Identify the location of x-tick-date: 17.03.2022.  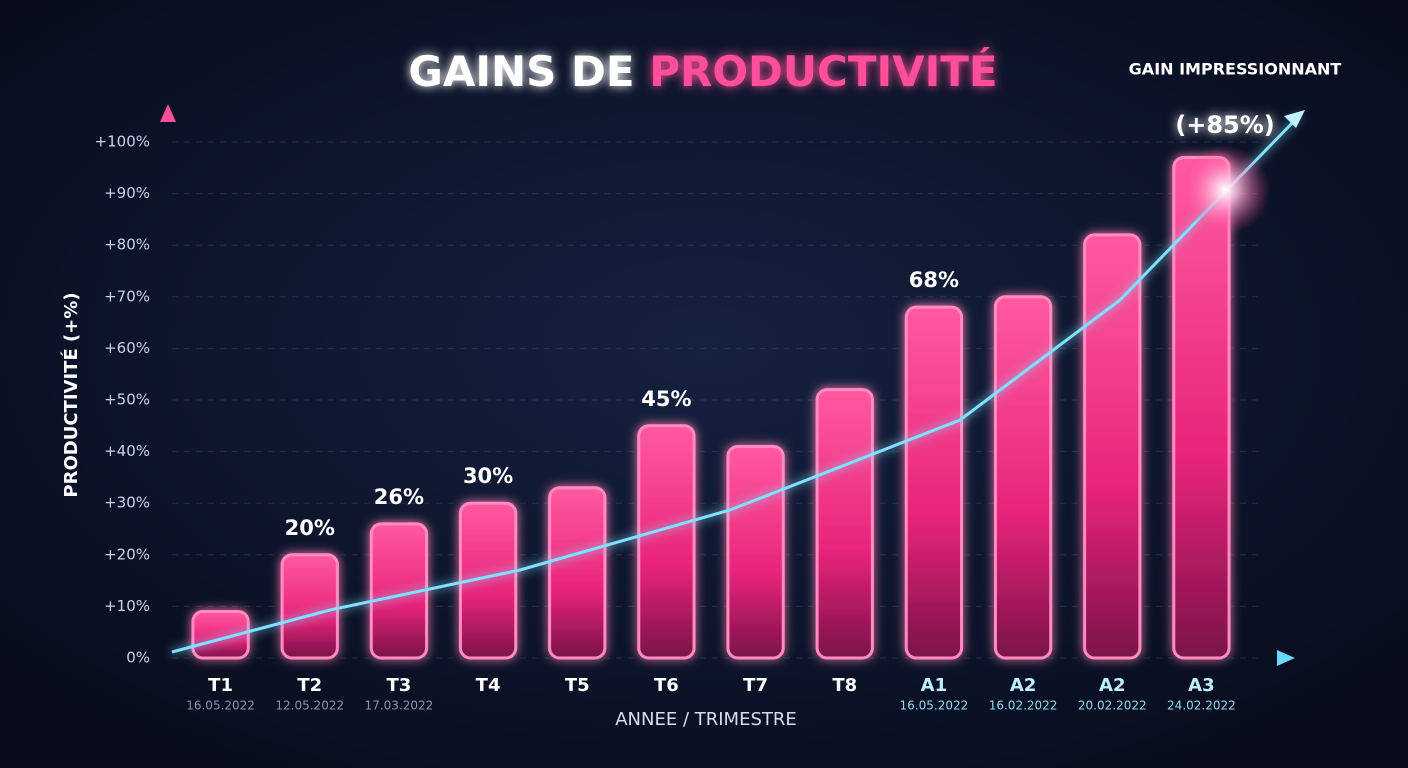
(399, 706).